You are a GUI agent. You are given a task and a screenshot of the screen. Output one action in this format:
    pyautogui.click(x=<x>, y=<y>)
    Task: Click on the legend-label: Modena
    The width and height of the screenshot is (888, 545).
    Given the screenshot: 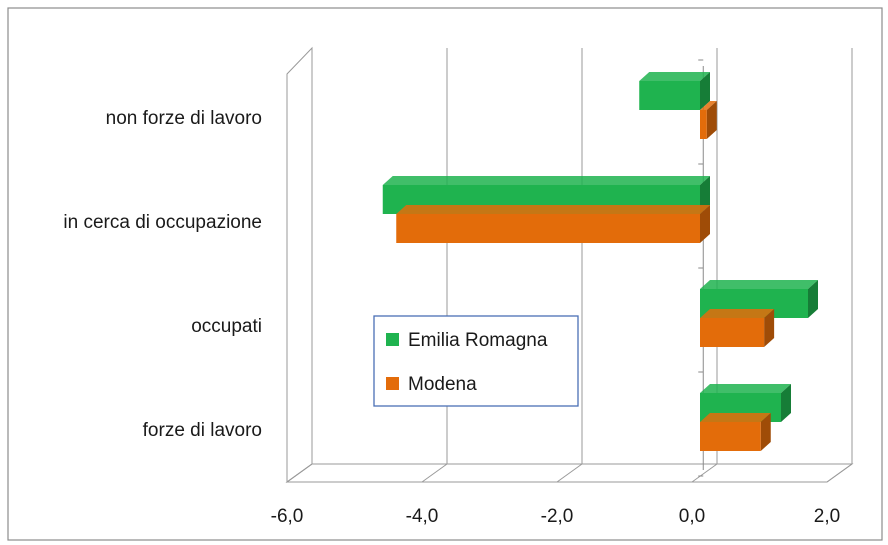 What is the action you would take?
    pyautogui.click(x=442, y=384)
    